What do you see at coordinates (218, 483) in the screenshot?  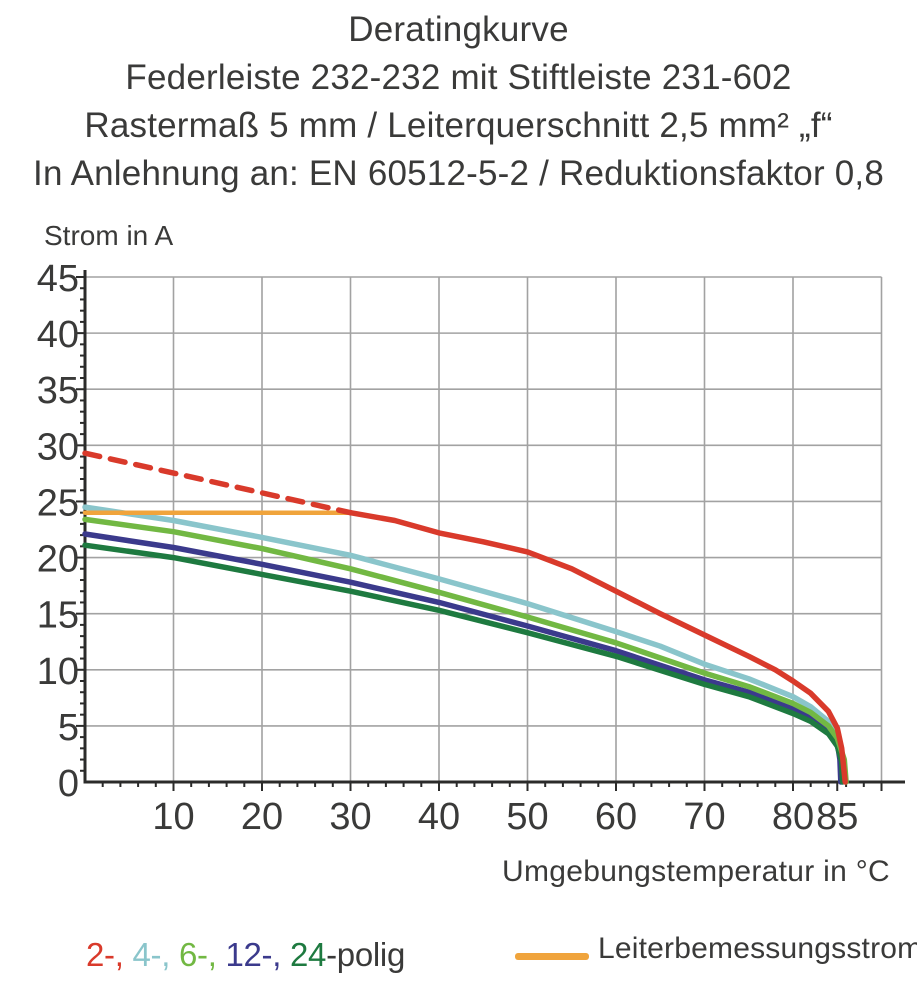 I see `curve-2-polig-gestrichelt` at bounding box center [218, 483].